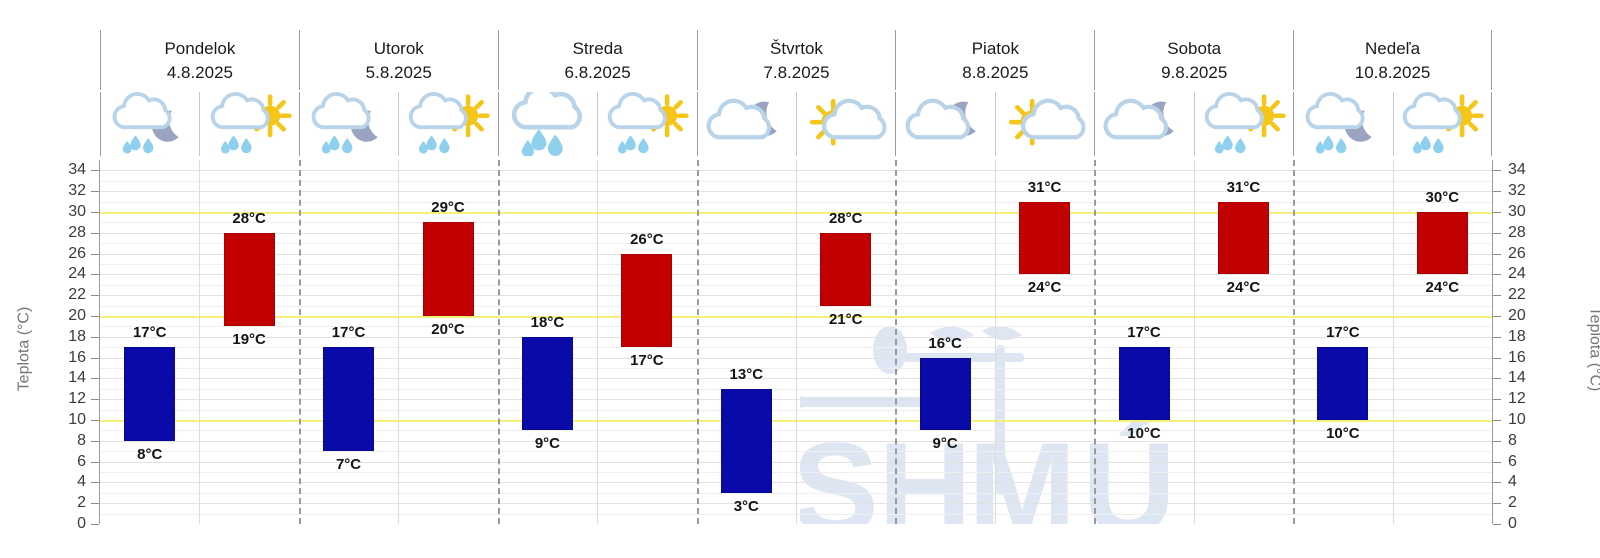 The height and width of the screenshot is (558, 1600). Describe the element at coordinates (77, 191) in the screenshot. I see `y-tick-label-left-32: 32` at that location.